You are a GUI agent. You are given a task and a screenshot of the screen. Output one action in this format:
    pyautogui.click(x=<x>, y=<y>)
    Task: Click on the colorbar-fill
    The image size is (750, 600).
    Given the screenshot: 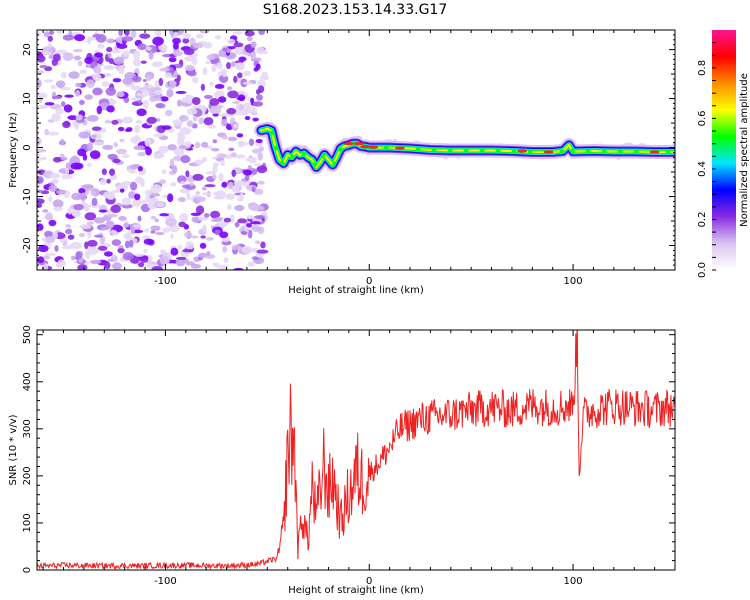 What is the action you would take?
    pyautogui.click(x=724, y=150)
    